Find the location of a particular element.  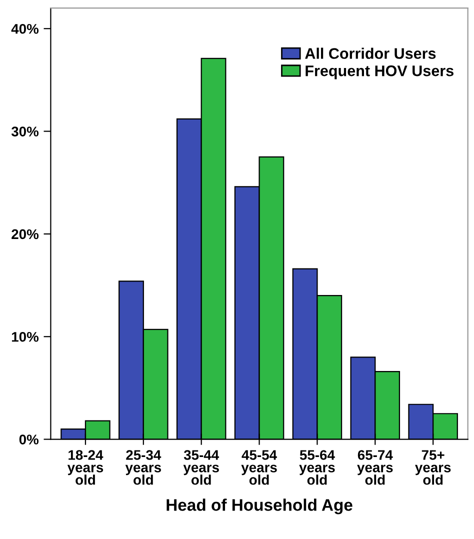

x-tick-label: 35-44 years old is located at coordinates (201, 467).